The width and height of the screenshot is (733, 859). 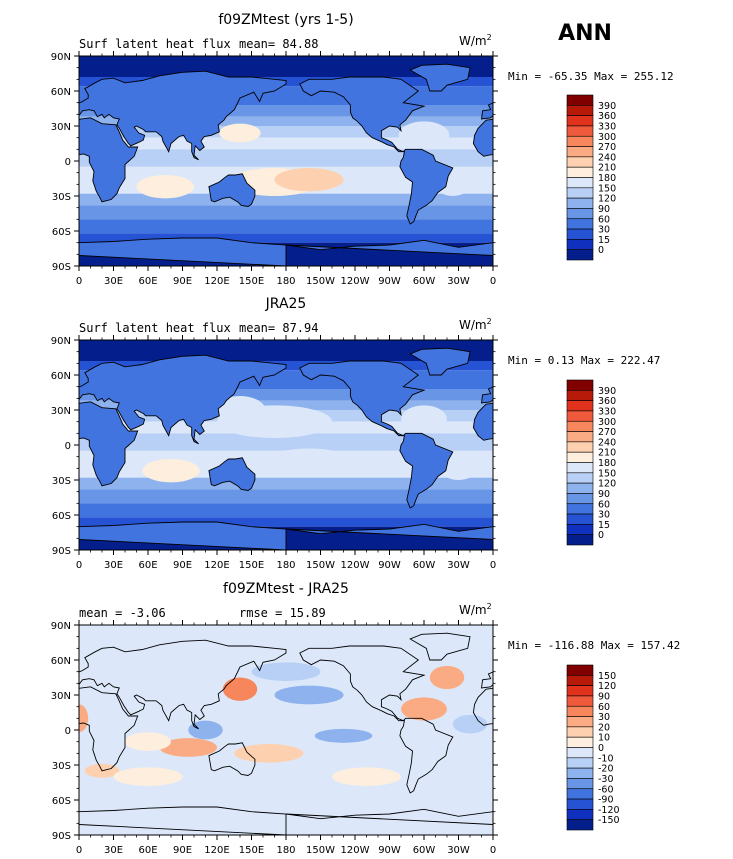 I want to click on colorbar-label: 0, so click(x=601, y=535).